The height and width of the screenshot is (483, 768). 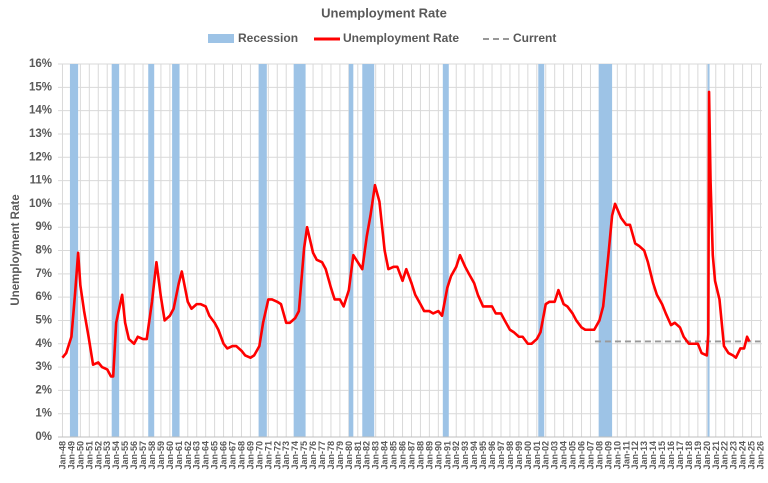 I want to click on x-tick-label: Jan-05, so click(x=573, y=455).